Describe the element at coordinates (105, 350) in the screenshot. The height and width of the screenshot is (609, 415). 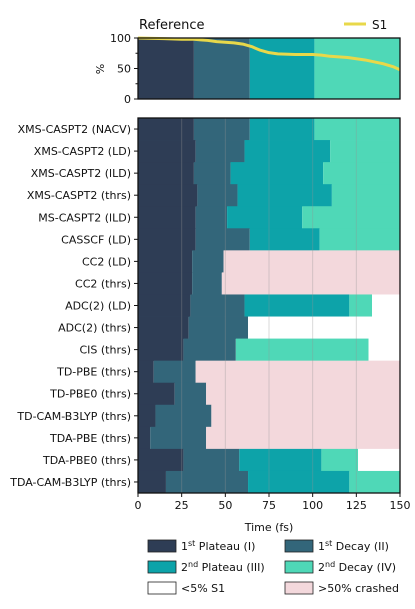
I see `method-label: CIS (thrs)` at that location.